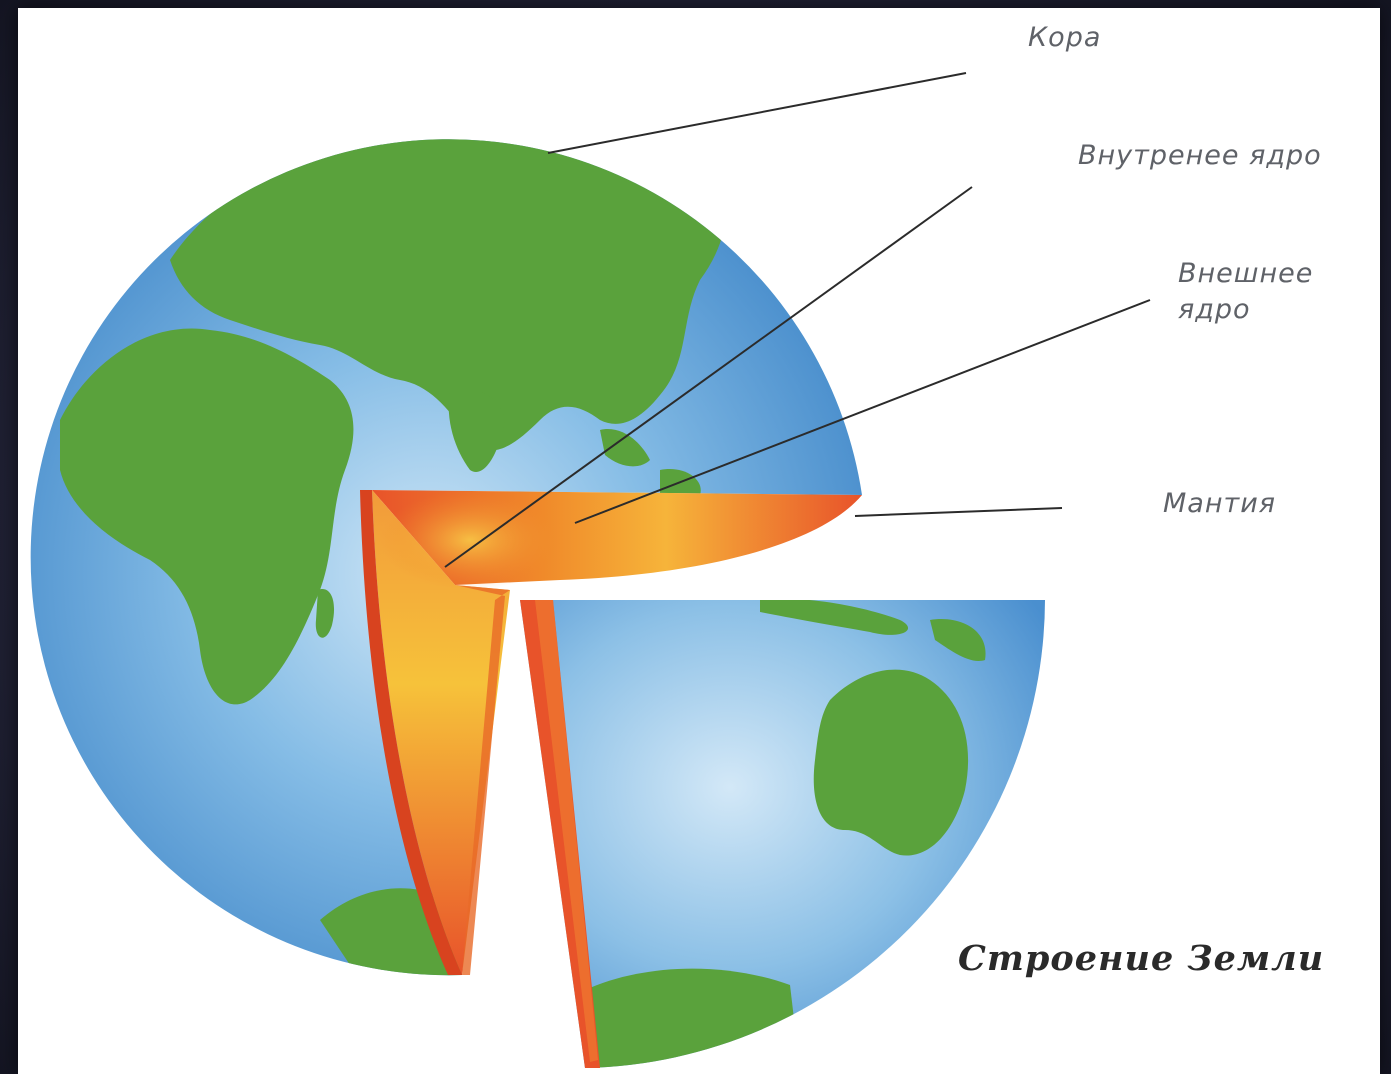 The height and width of the screenshot is (1074, 1391). I want to click on label-outer-core: Внешнее ядро, so click(1246, 292).